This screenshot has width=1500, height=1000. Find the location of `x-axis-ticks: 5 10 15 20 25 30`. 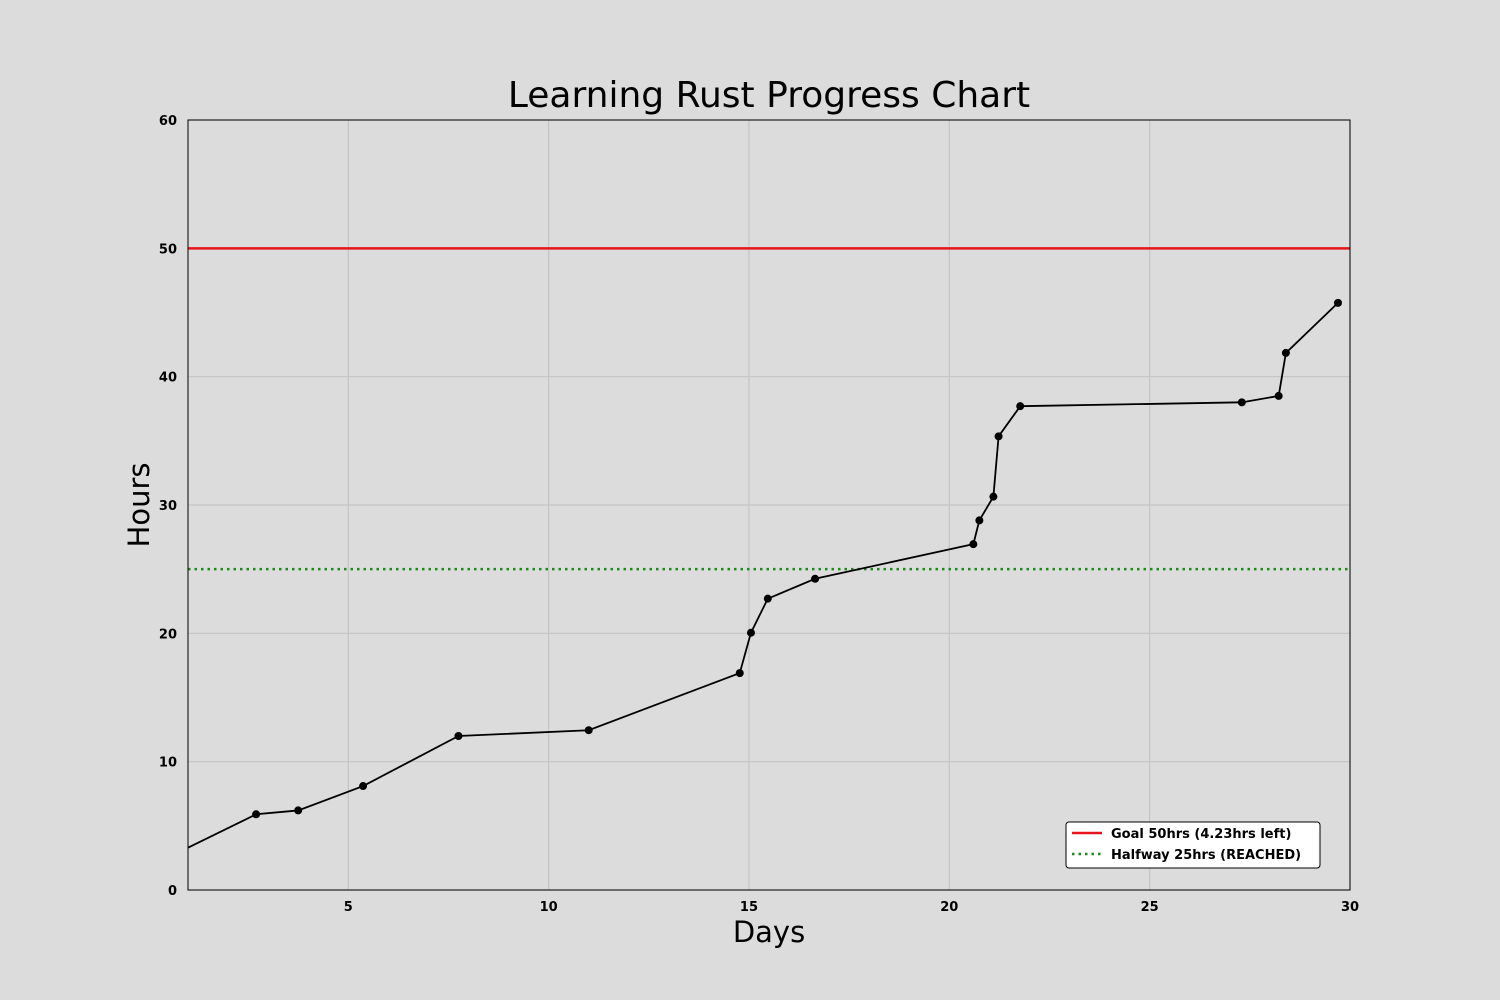

x-axis-ticks: 5 10 15 20 25 30 is located at coordinates (851, 907).